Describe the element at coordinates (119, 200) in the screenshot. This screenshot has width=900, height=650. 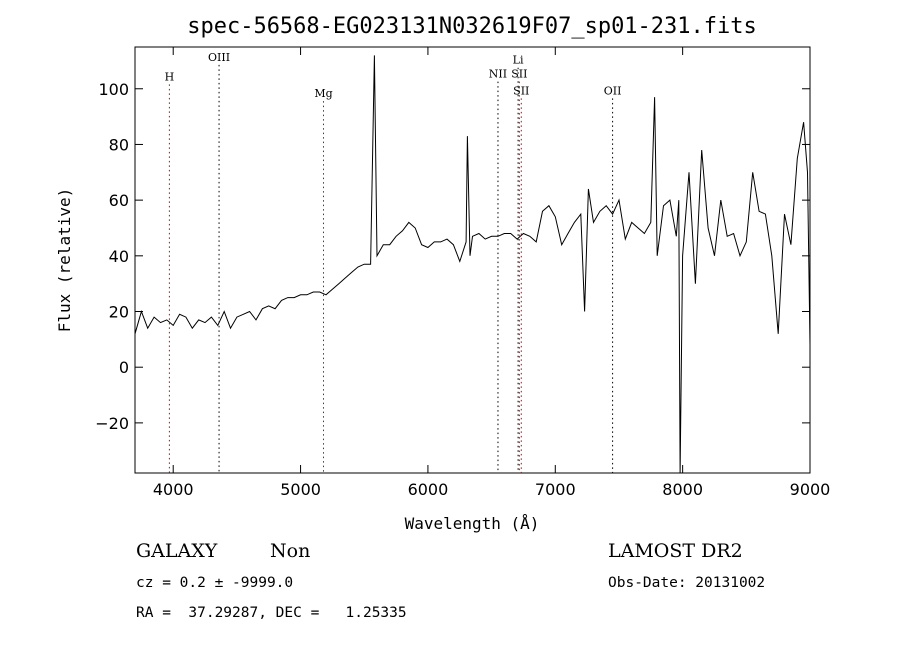
I see `y-tick-label: 60` at that location.